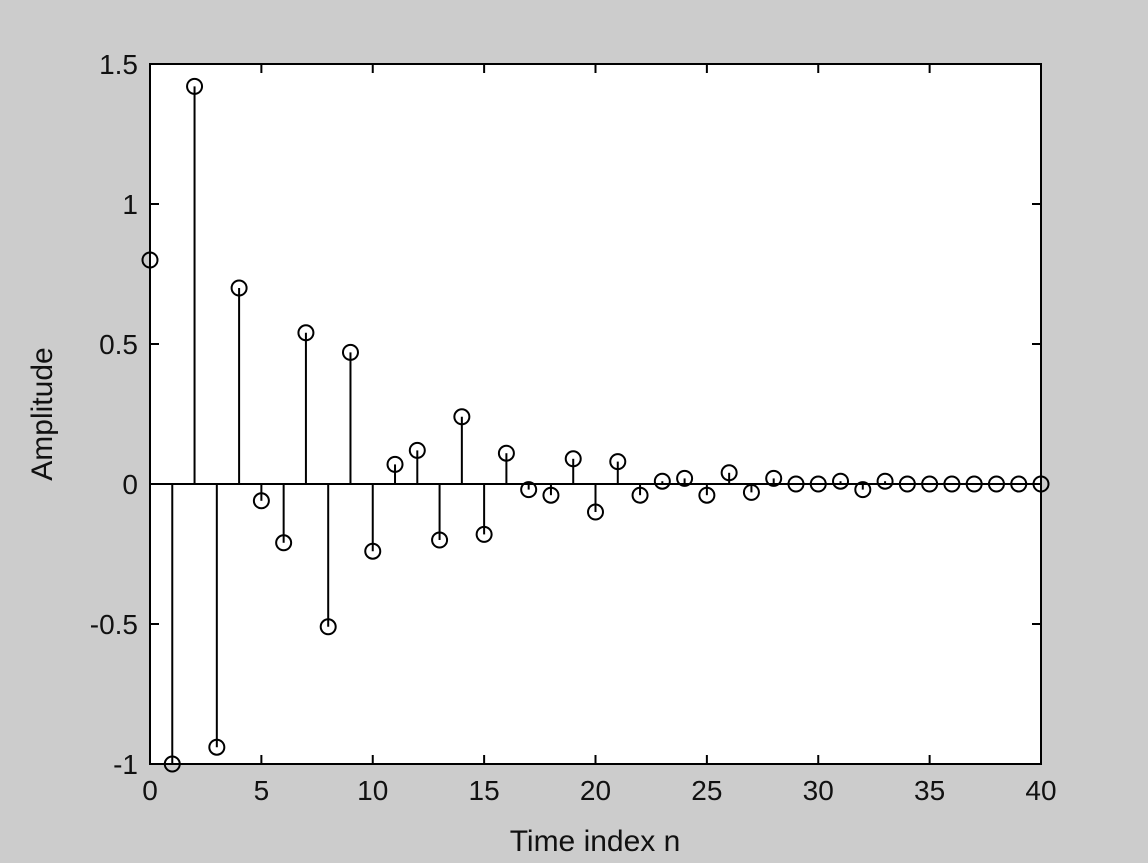  I want to click on y-tick-label-1.5: 1.5, so click(118, 64).